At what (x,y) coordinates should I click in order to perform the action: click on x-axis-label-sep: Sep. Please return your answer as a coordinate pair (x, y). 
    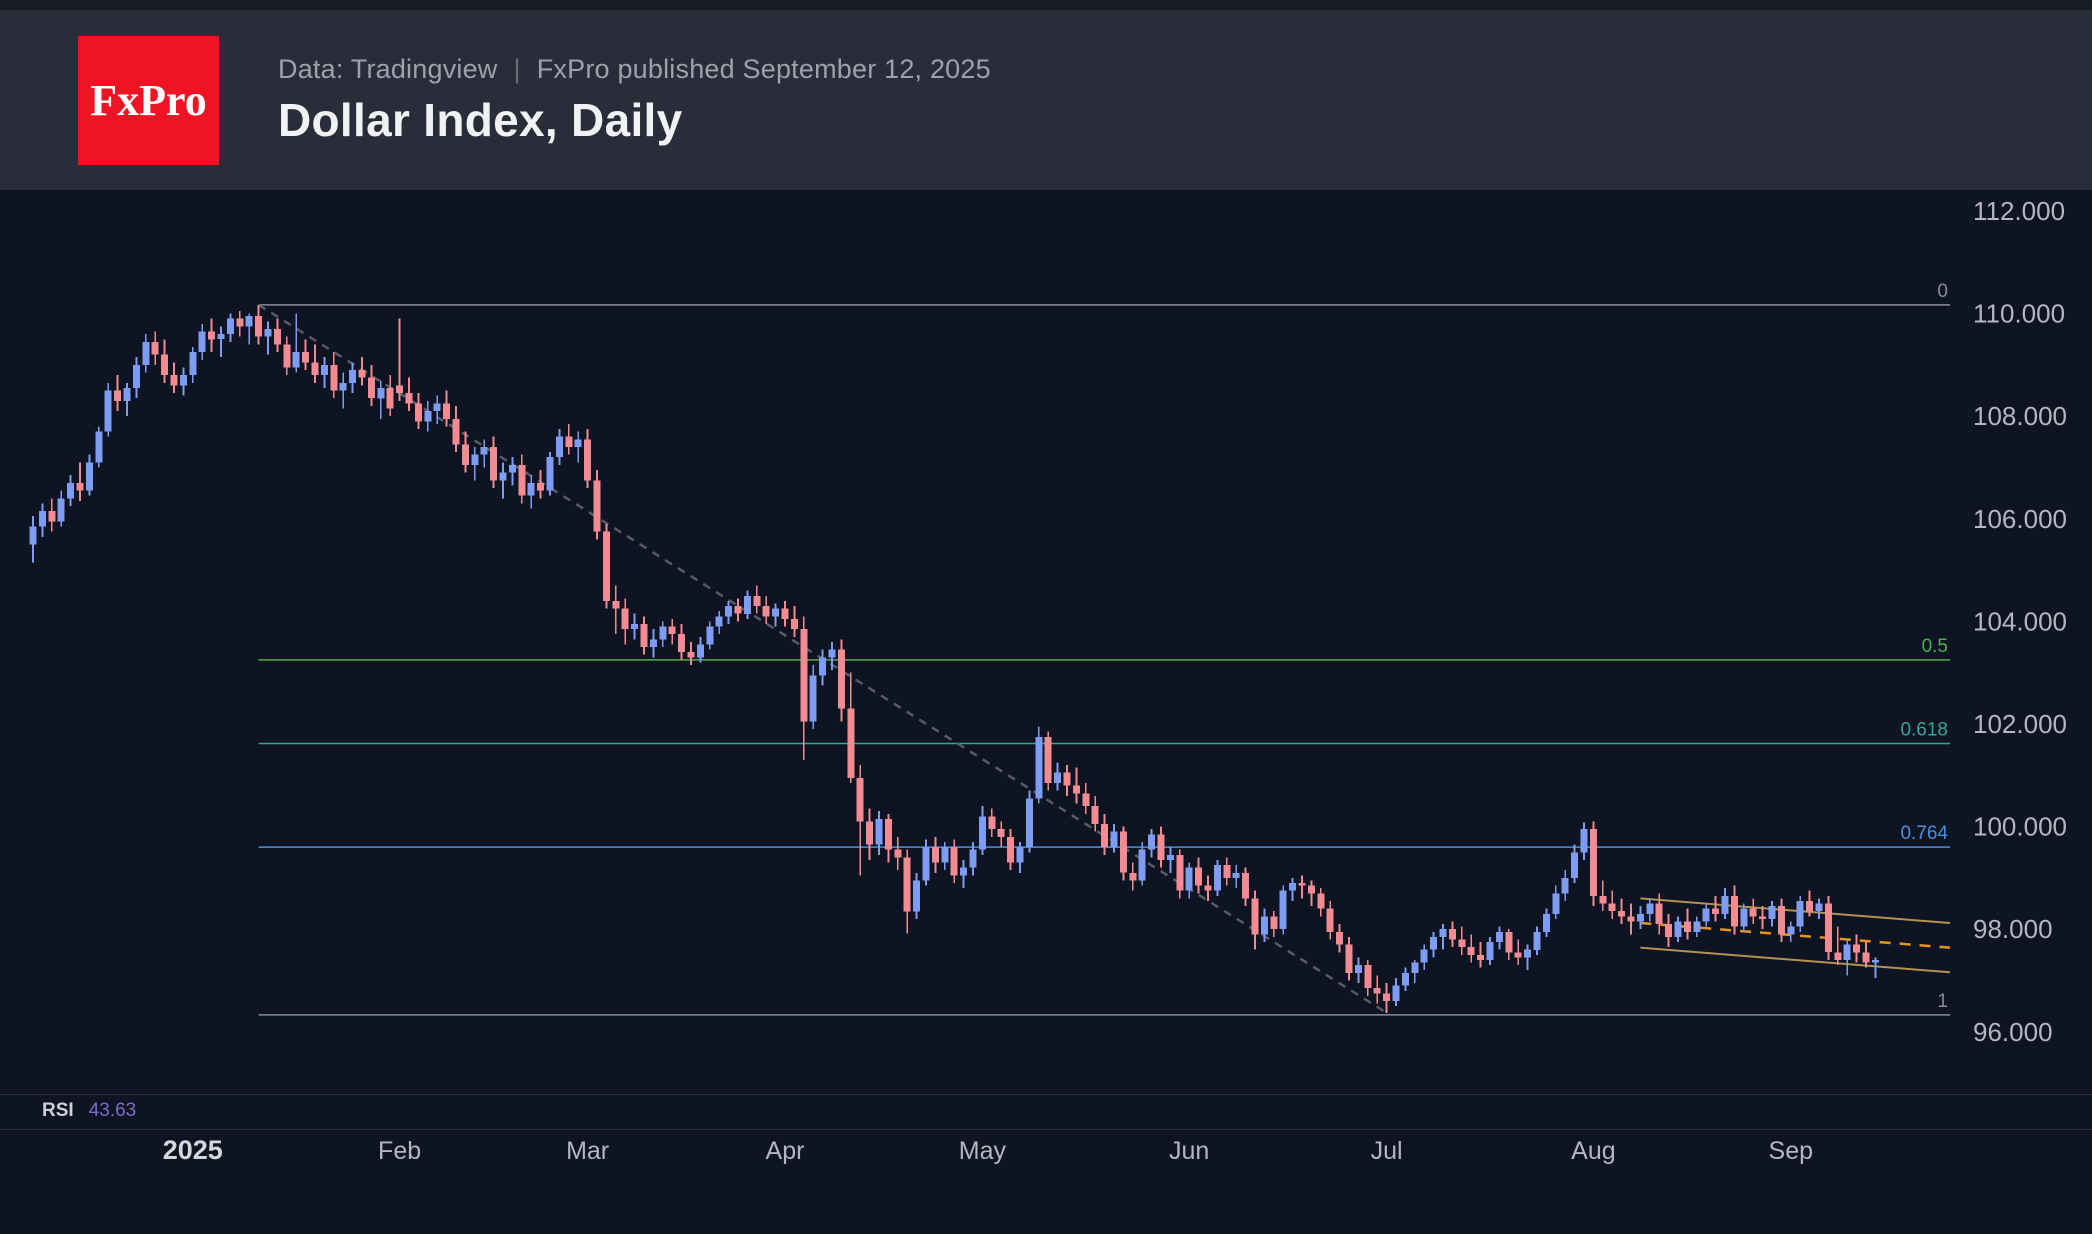
    Looking at the image, I should click on (1791, 1151).